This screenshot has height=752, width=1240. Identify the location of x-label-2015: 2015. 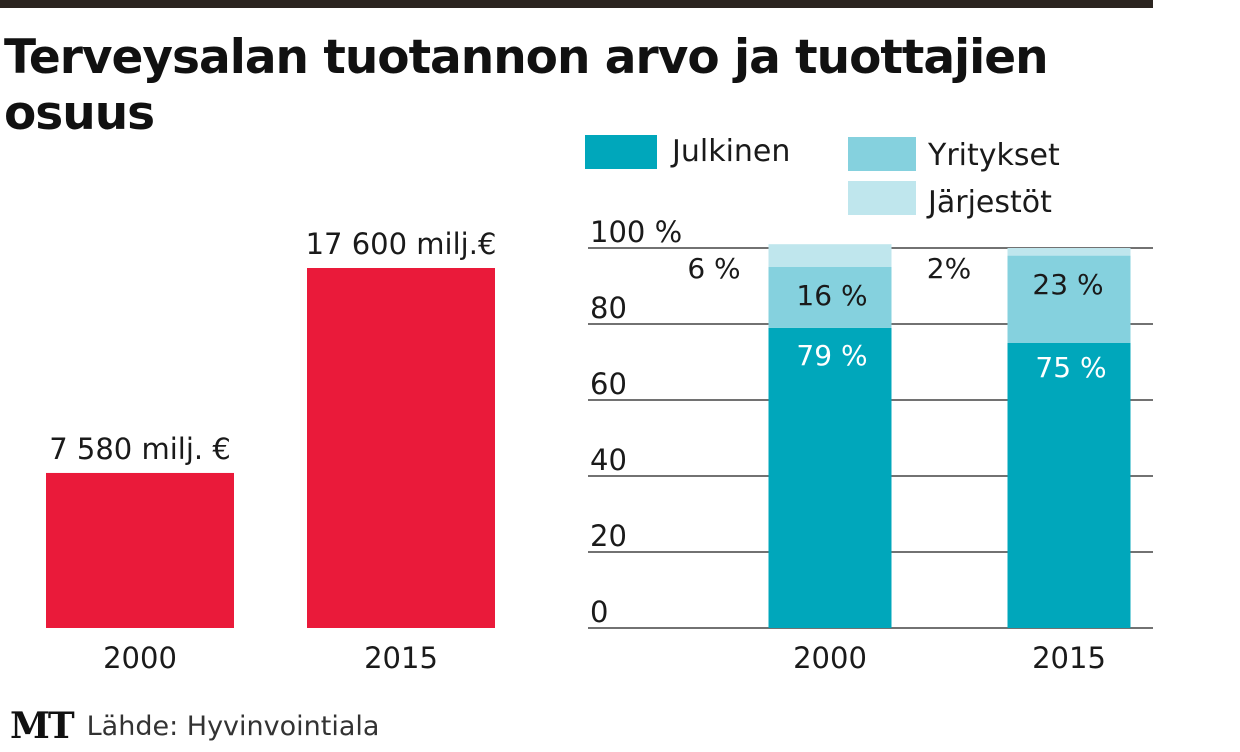
(401, 658).